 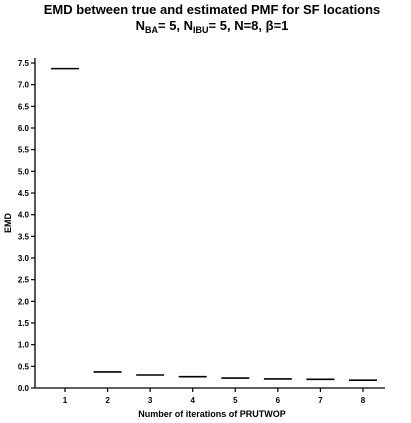 I want to click on y-tick-label-10: 5.0, so click(x=24, y=171).